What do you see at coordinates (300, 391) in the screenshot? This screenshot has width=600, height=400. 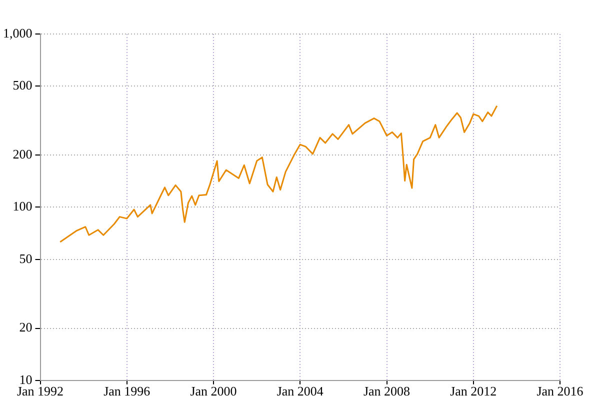 I see `x-tick-label: Jan 2004` at bounding box center [300, 391].